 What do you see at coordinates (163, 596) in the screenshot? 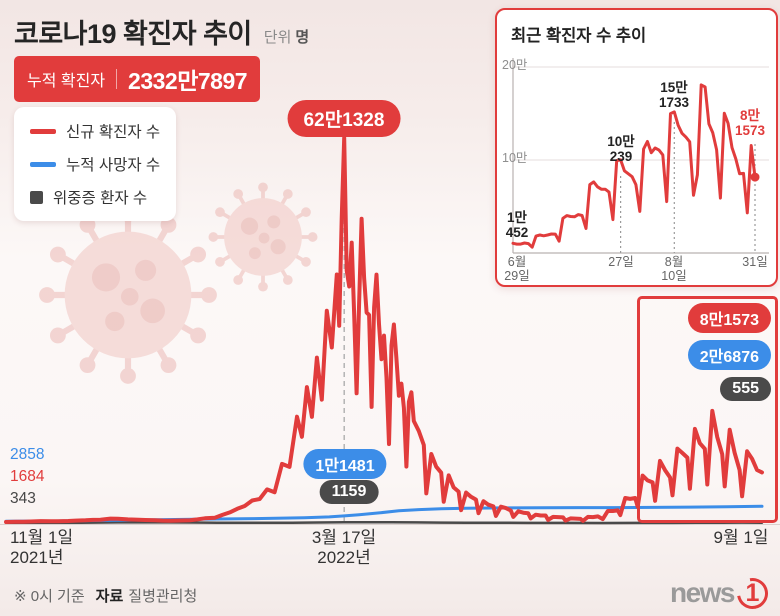
I see `source-value: 질병관리청` at bounding box center [163, 596].